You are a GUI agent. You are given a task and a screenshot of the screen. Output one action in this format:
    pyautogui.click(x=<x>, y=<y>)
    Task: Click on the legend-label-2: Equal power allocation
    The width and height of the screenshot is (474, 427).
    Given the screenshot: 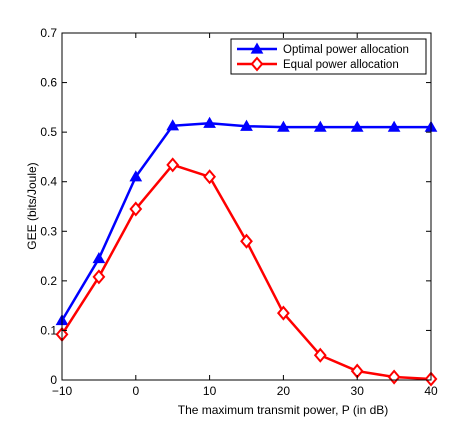 What is the action you would take?
    pyautogui.click(x=341, y=65)
    